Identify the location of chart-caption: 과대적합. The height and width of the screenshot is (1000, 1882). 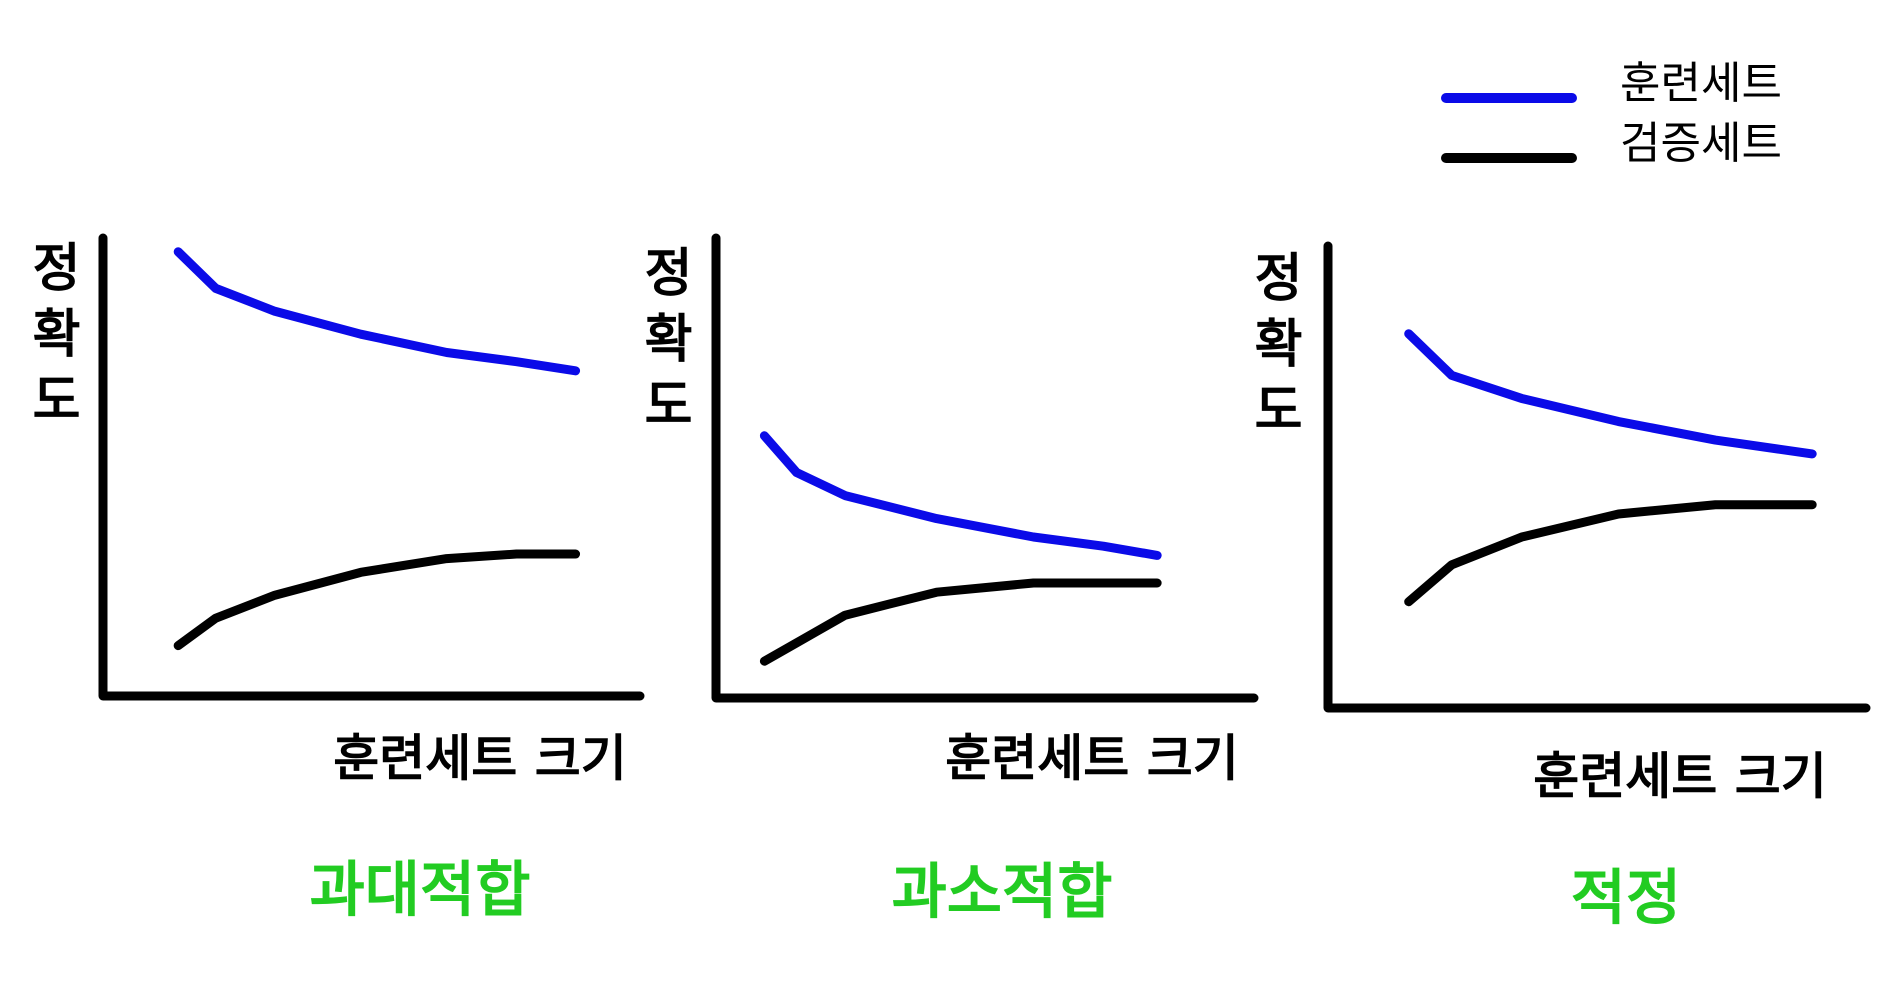
(420, 891).